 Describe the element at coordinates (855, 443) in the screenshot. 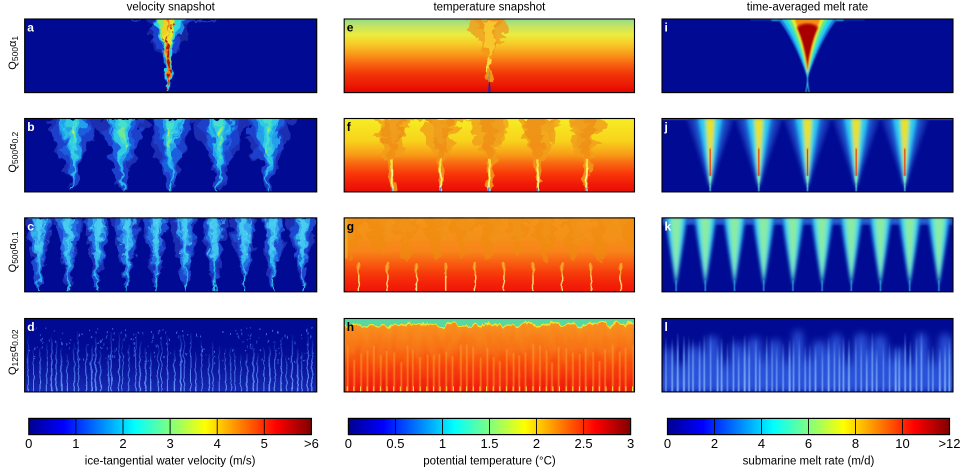

I see `svg-text: 8` at that location.